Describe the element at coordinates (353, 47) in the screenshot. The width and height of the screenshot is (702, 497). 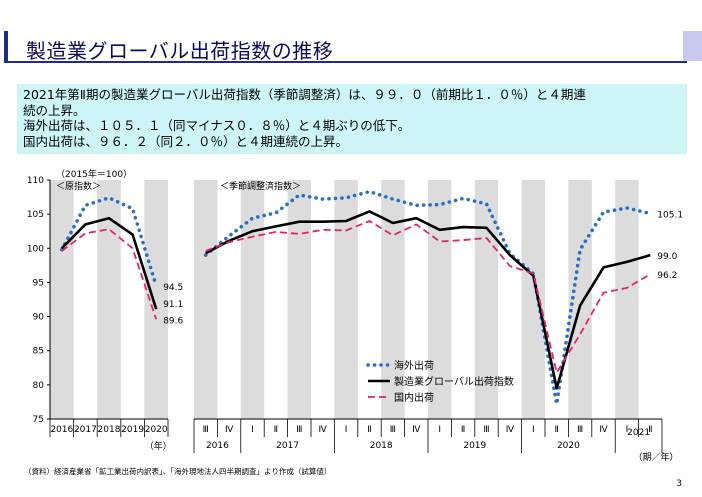
I see `title-bar: 製造業グローバル出荷指数の推移` at that location.